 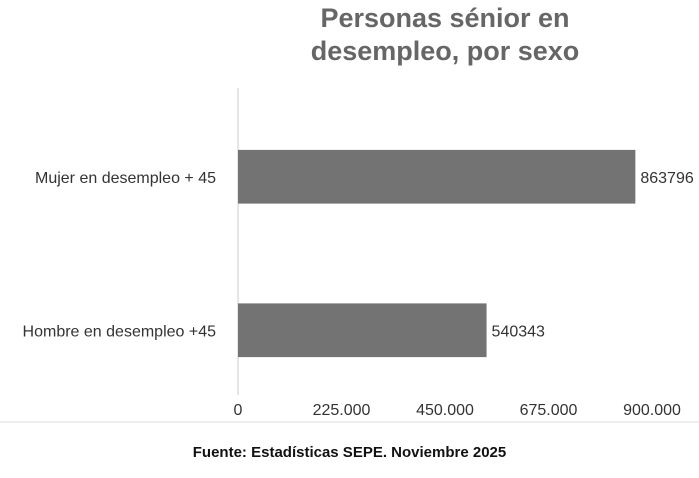 I want to click on x-tick-label: 450.000, so click(x=445, y=410).